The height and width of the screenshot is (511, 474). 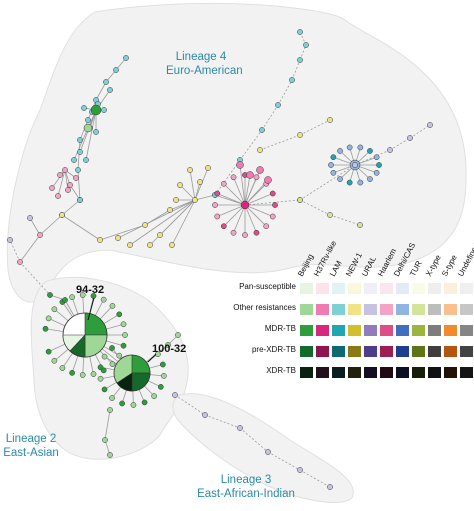 I want to click on cluster-label-94-32: 94-32, so click(x=90, y=290).